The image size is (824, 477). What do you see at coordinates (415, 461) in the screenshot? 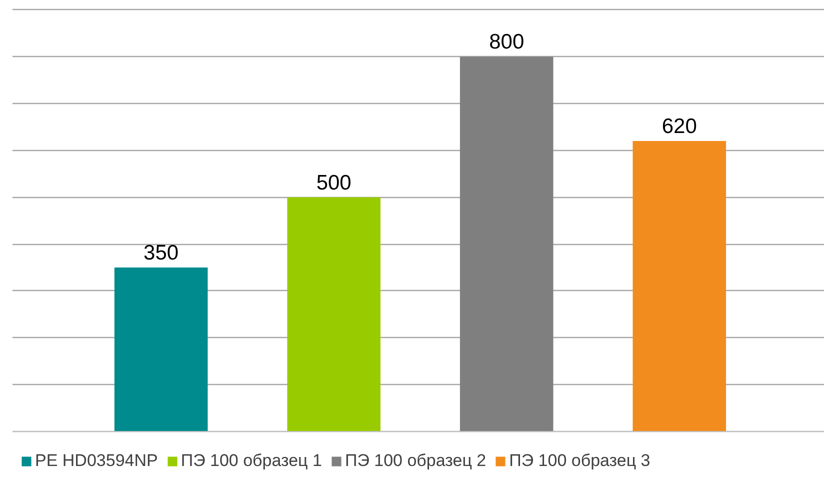
I see `legend-label: ПЭ 100 образец 2` at bounding box center [415, 461].